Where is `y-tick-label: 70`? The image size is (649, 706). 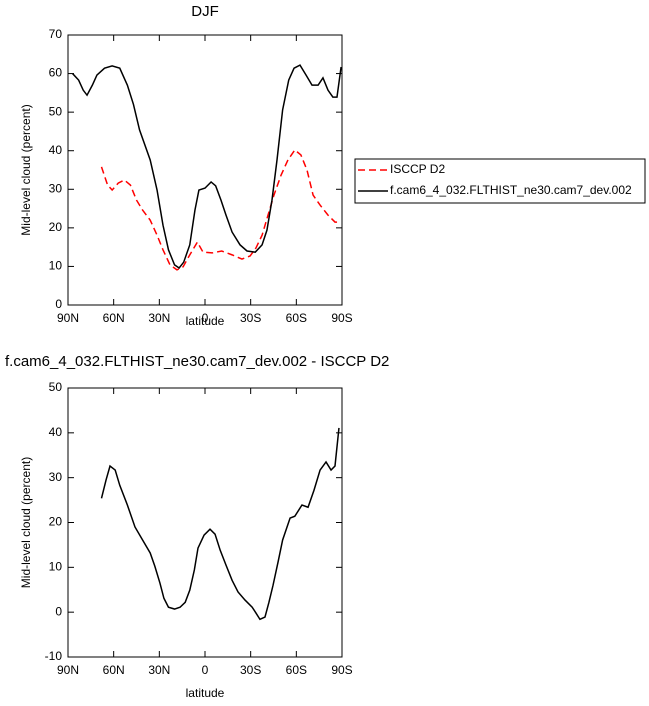 y-tick-label: 70 is located at coordinates (56, 34).